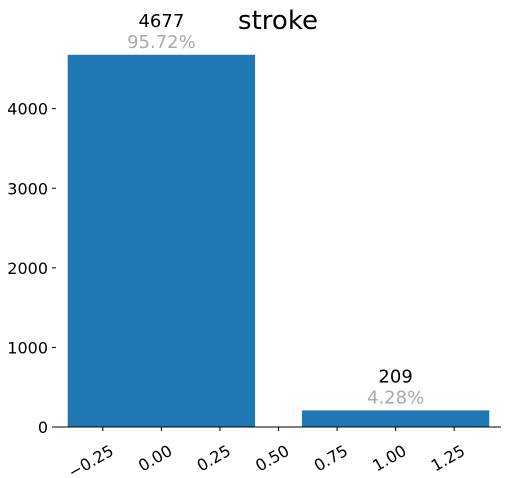 This screenshot has height=478, width=508. I want to click on x-tick-label-6: 1.25, so click(448, 458).